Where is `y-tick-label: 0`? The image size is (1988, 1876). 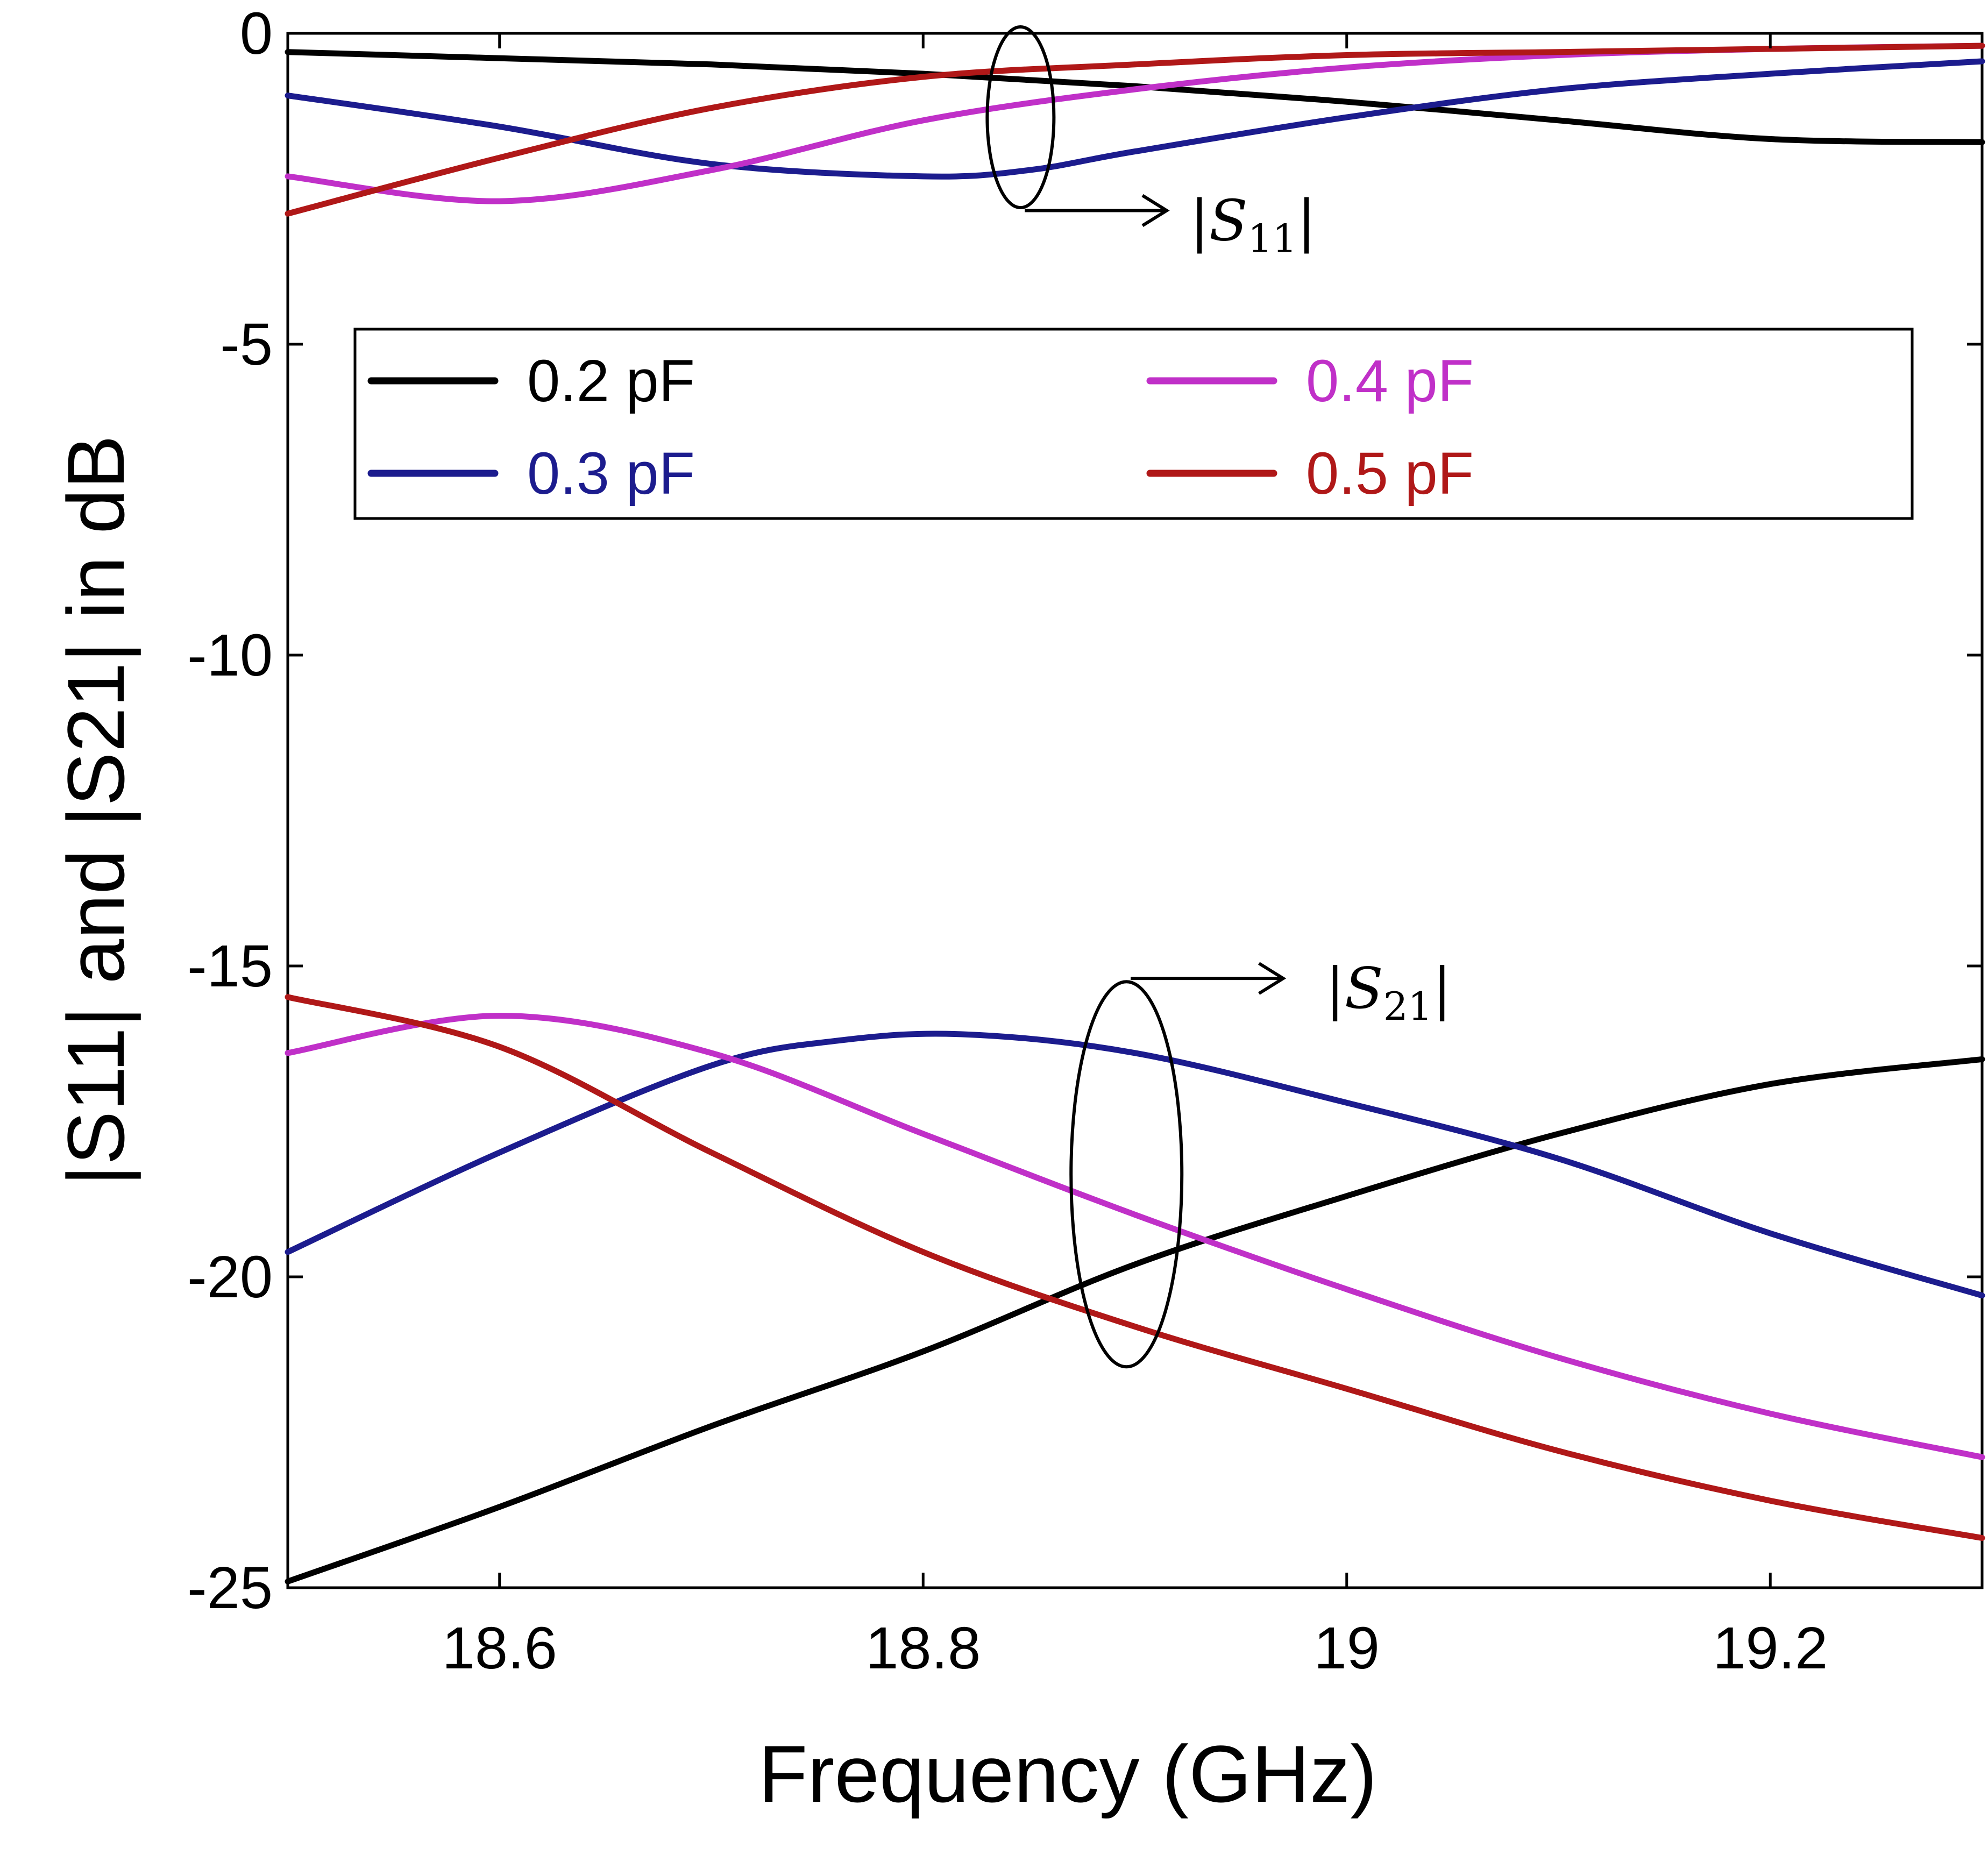 y-tick-label: 0 is located at coordinates (256, 34).